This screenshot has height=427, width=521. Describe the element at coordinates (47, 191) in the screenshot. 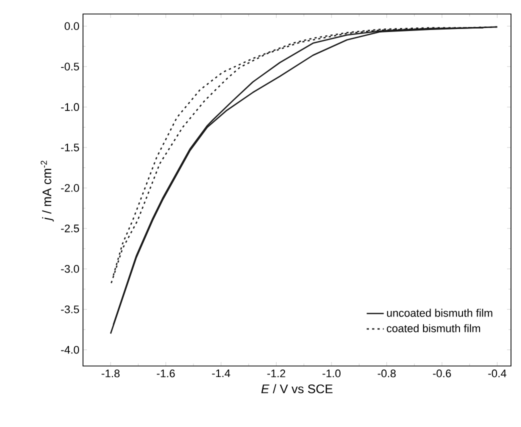

I see `y-axis-title: j / mA cm$^{-2}$` at that location.